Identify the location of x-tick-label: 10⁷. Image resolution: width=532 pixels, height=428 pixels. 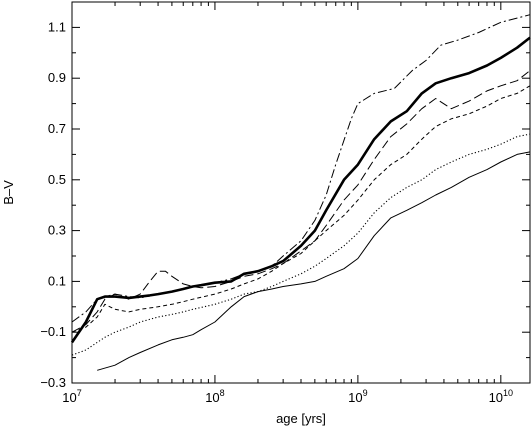
(71, 396).